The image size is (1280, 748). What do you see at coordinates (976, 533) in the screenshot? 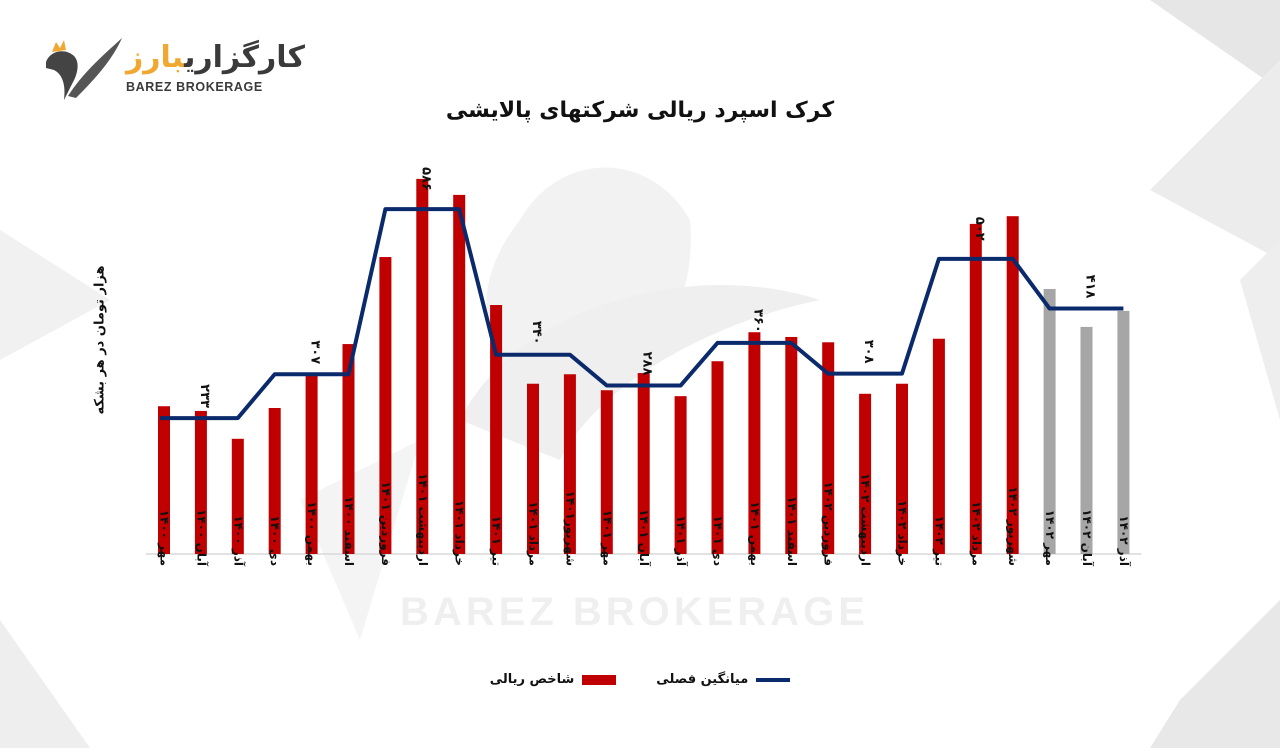
I see `x-tick-label: مرداد ۱۴۰۲` at bounding box center [976, 533].